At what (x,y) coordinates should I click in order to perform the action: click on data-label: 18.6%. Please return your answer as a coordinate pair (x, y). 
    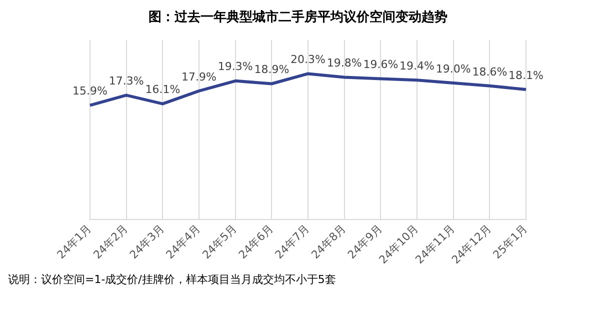
    Looking at the image, I should click on (490, 71).